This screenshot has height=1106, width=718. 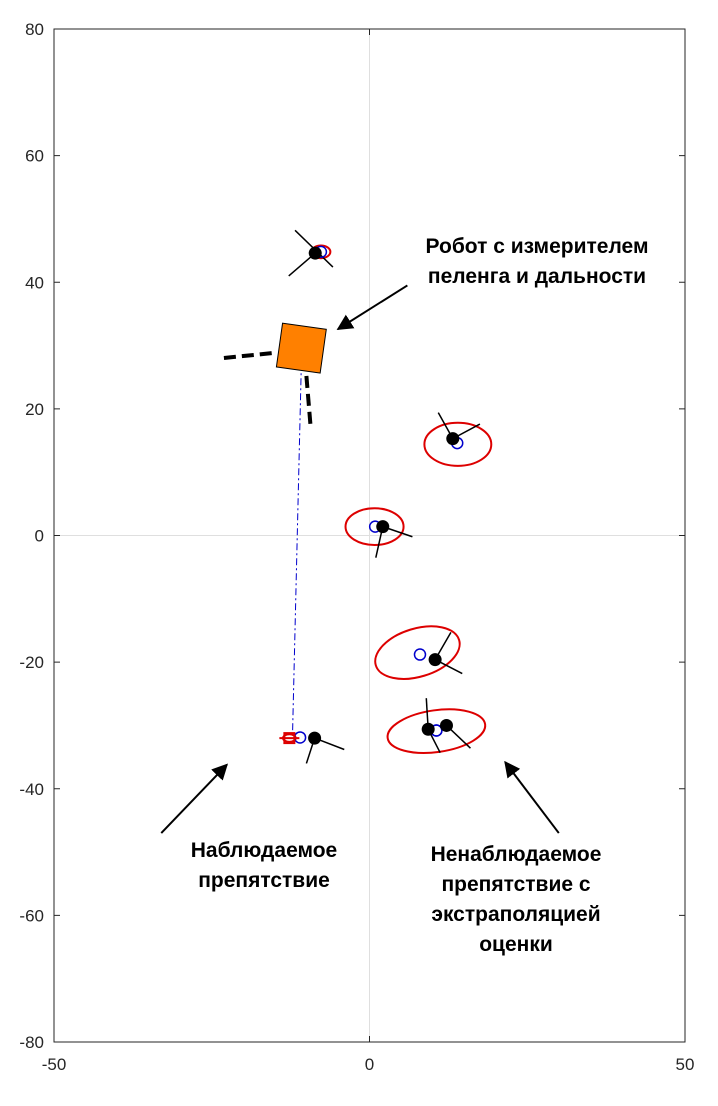 What do you see at coordinates (39, 536) in the screenshot?
I see `y-tick-label: 0` at bounding box center [39, 536].